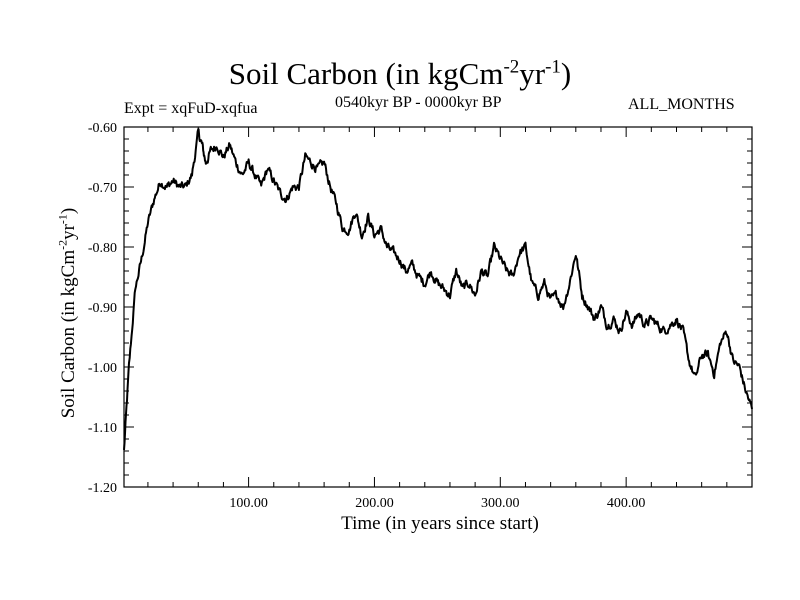  What do you see at coordinates (248, 503) in the screenshot?
I see `x-tick-label: 100.00` at bounding box center [248, 503].